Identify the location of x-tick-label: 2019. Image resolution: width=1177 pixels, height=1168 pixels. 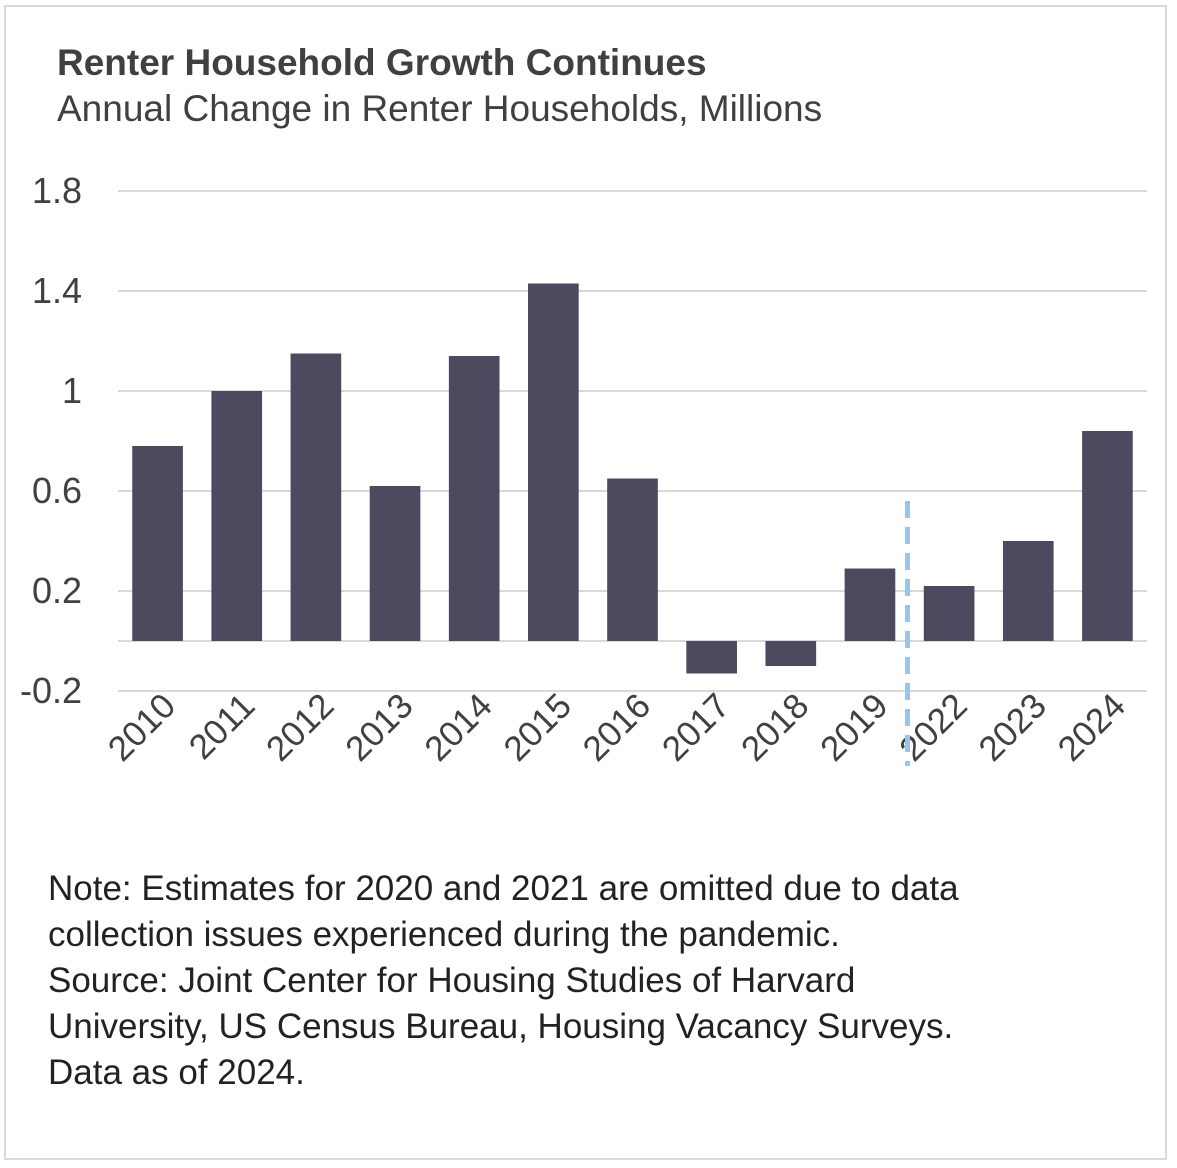
(854, 727).